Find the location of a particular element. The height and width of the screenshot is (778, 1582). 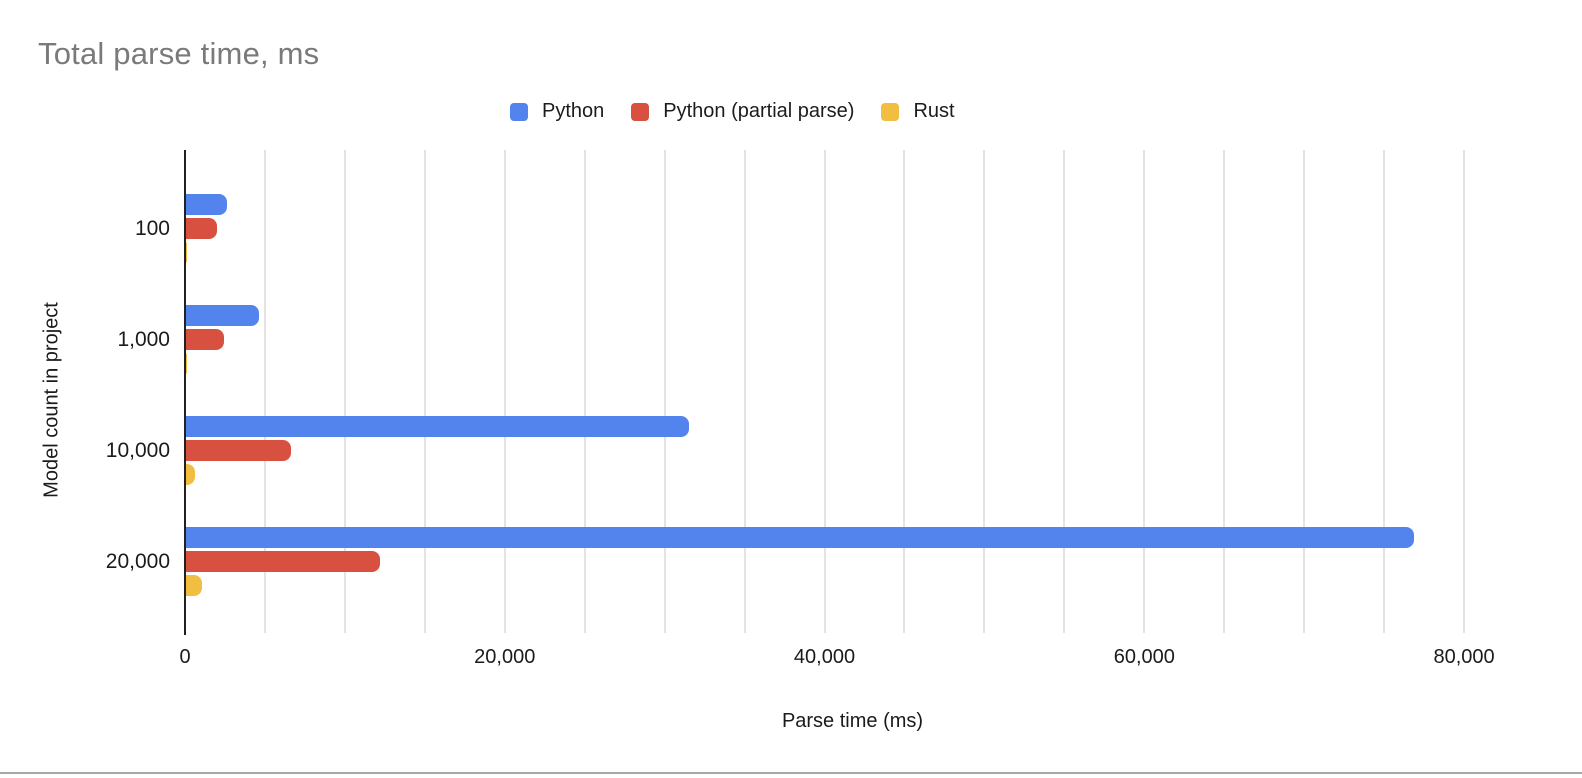

category-label: 20,000 is located at coordinates (137, 561).